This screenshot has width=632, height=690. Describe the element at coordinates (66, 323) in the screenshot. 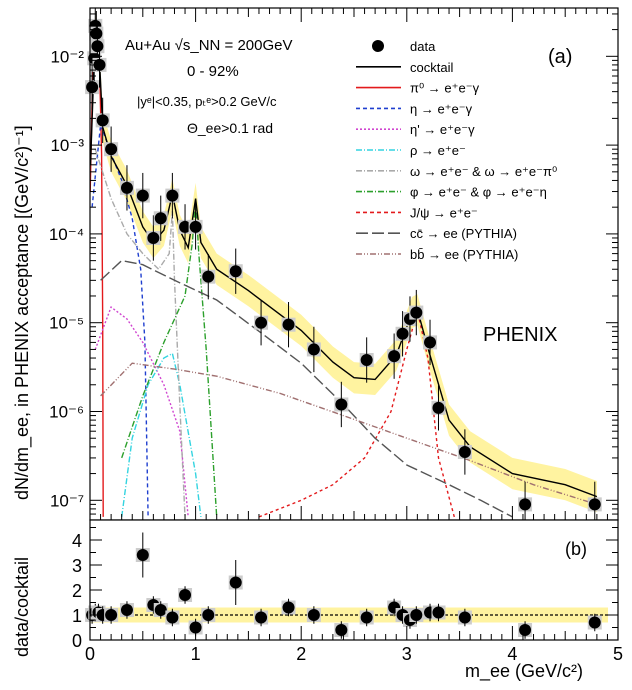

I see `y-tick-label: 10⁻⁵` at that location.